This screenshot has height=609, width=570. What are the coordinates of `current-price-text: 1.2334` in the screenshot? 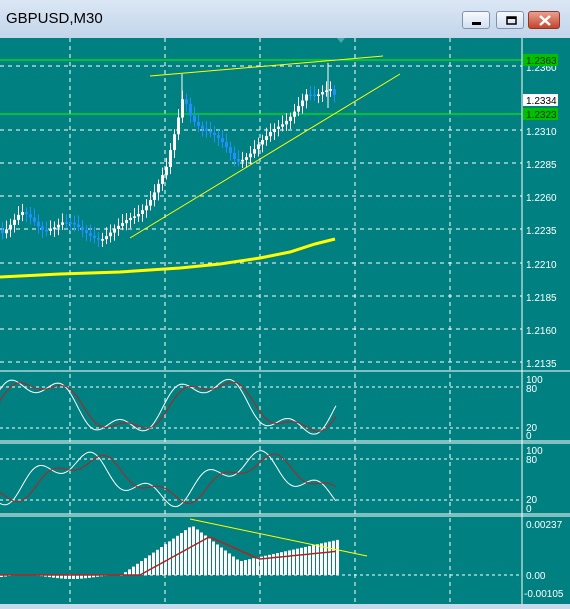 It's located at (541, 101).